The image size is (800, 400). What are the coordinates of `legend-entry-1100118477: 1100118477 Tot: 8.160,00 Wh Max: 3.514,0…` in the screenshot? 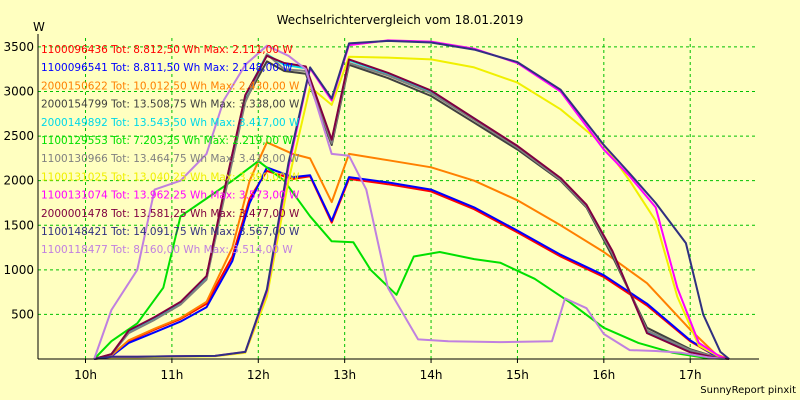 It's located at (167, 250).